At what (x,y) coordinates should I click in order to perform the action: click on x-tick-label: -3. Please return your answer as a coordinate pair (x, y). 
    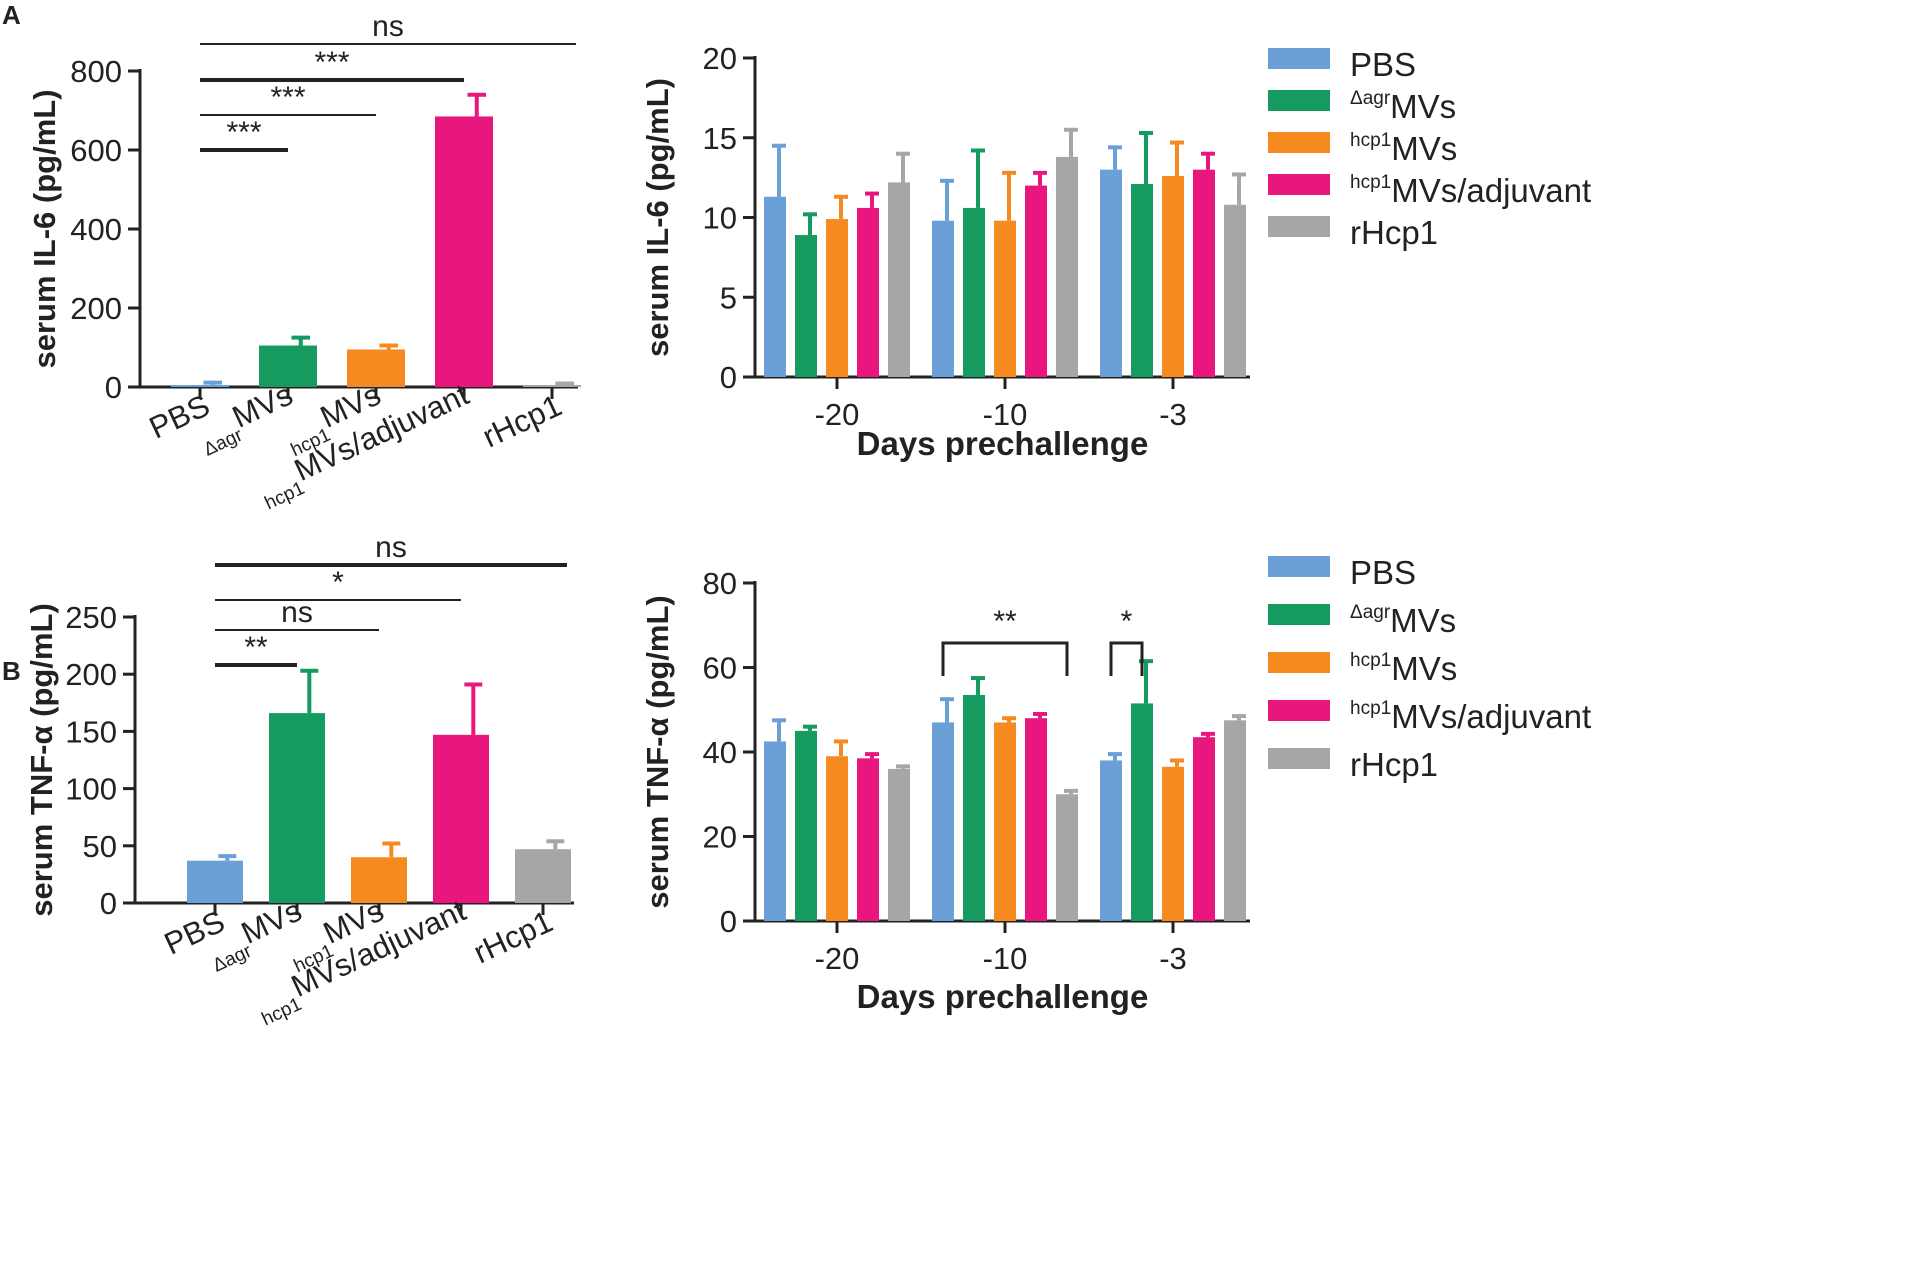
    Looking at the image, I should click on (1173, 958).